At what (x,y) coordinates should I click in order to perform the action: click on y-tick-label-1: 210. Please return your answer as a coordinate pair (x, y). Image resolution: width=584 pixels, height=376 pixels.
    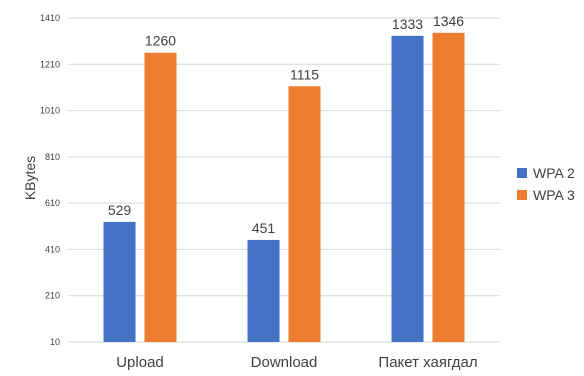
    Looking at the image, I should click on (52, 296).